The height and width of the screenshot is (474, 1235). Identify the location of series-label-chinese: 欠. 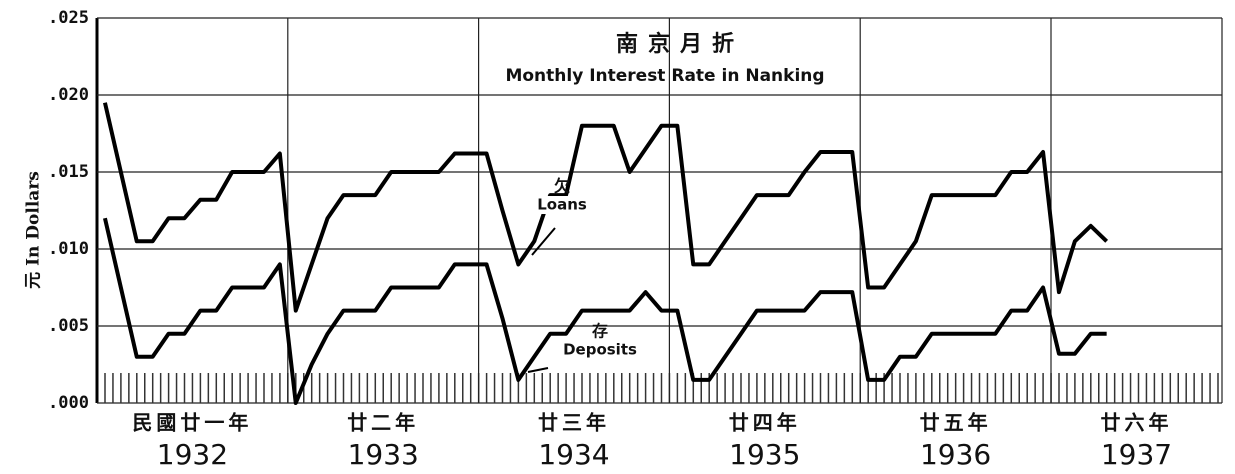
(562, 186).